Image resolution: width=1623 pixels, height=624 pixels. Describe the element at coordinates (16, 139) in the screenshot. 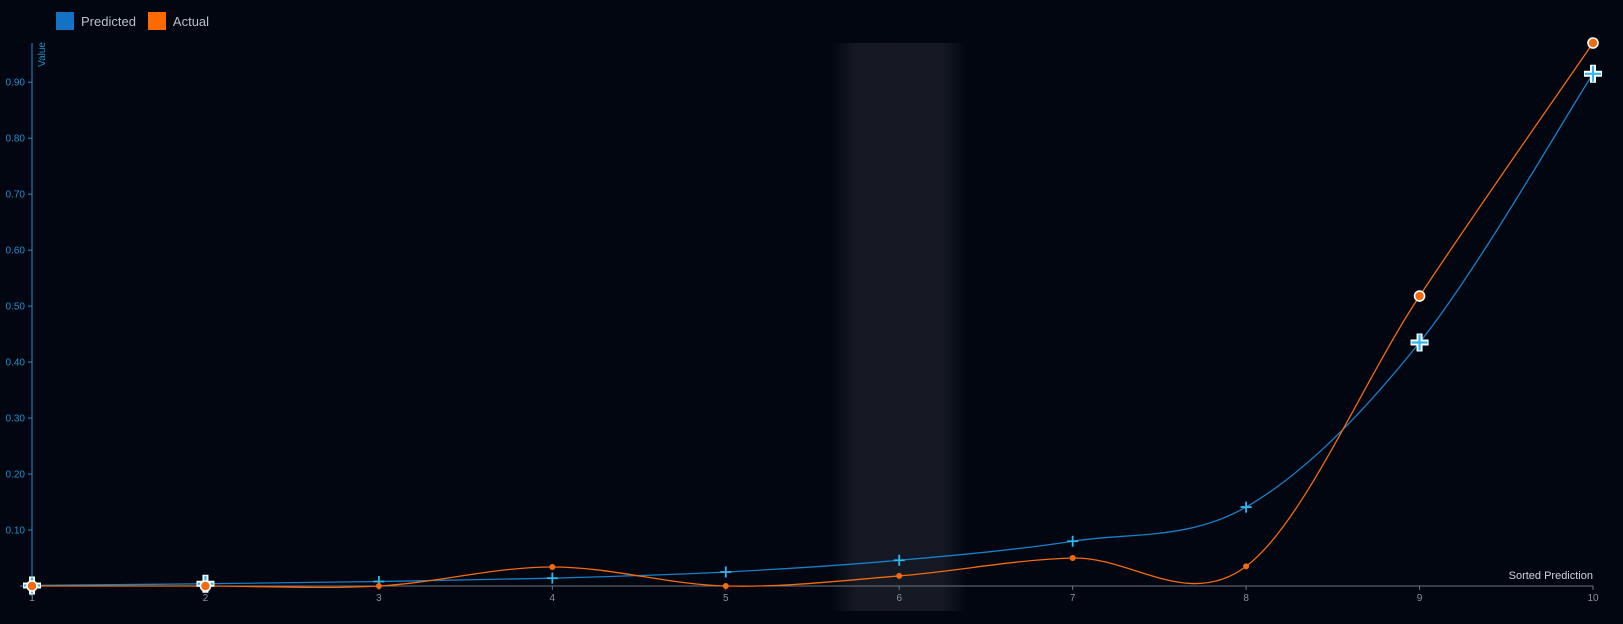

I see `y-tick-label: 0.80` at that location.